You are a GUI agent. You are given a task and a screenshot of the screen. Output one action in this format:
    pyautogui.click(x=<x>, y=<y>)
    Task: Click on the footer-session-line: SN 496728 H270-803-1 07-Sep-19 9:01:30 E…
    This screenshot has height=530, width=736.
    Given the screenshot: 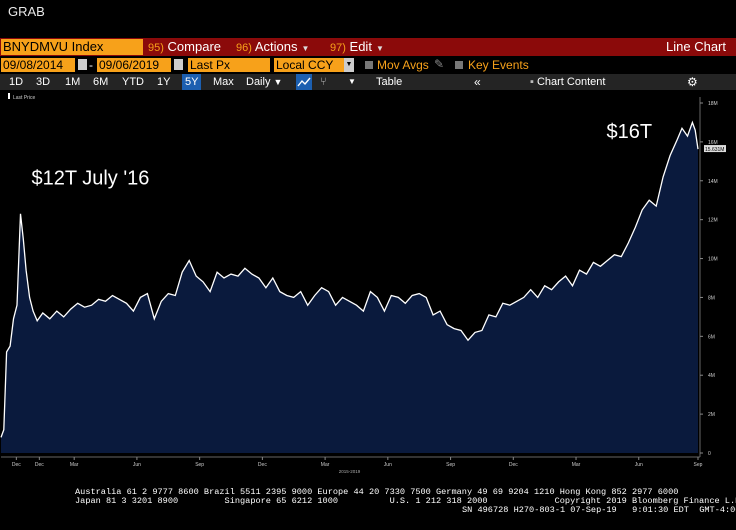 What is the action you would take?
    pyautogui.click(x=599, y=510)
    